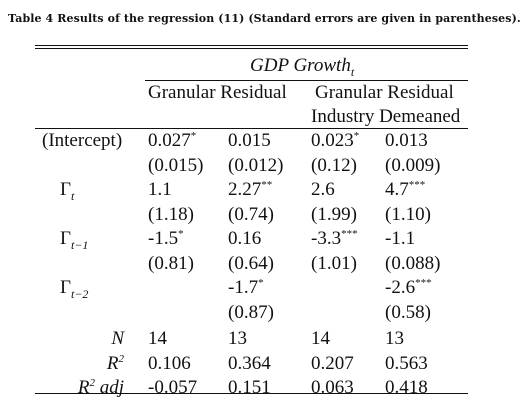 The width and height of the screenshot is (527, 404). What do you see at coordinates (334, 214) in the screenshot?
I see `table-cell: (1.99)` at bounding box center [334, 214].